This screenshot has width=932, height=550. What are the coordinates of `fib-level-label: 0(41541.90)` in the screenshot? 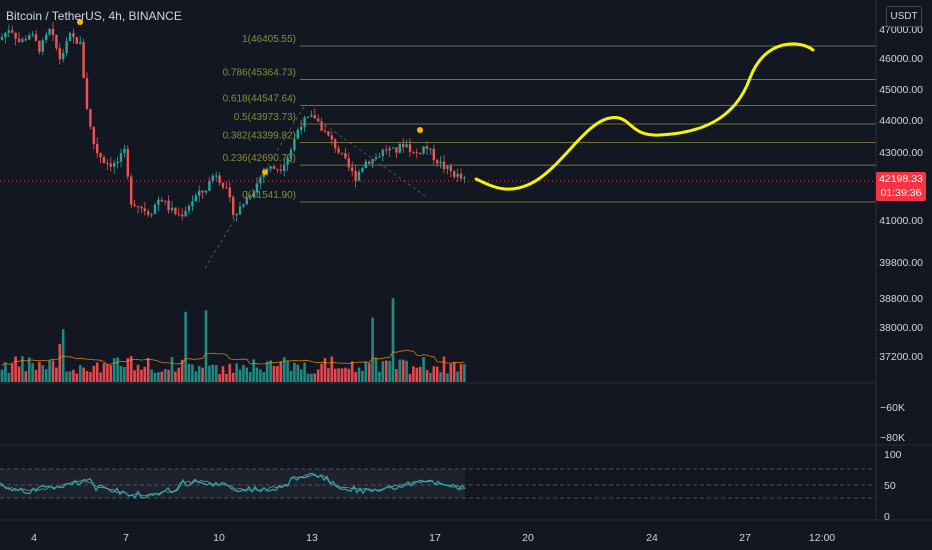 It's located at (269, 195).